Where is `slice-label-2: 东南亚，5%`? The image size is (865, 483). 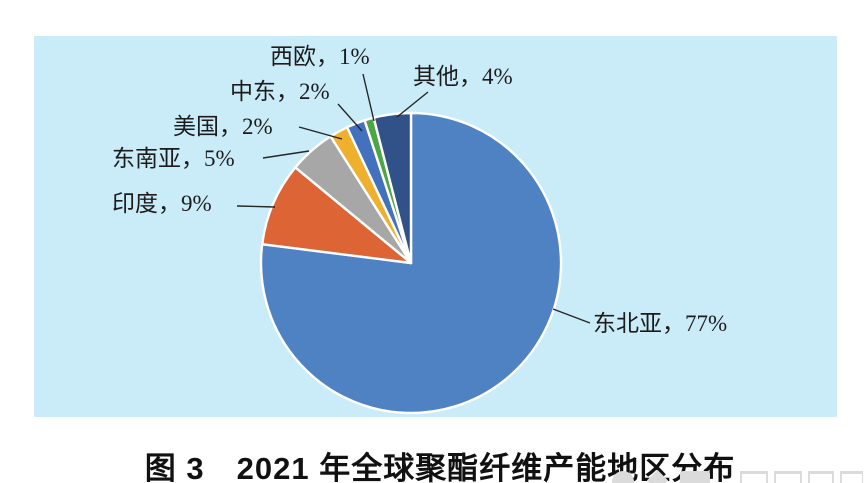 slice-label-2: 东南亚，5% is located at coordinates (173, 158).